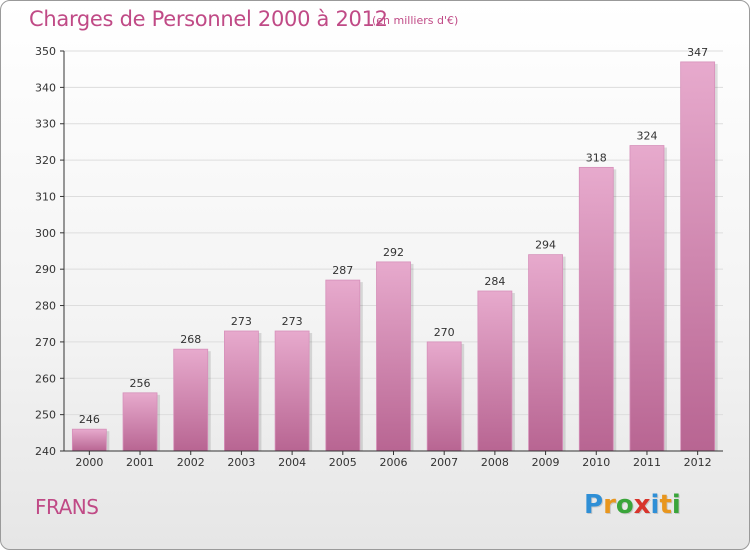 Image resolution: width=750 pixels, height=550 pixels. I want to click on proxiti-logo: Proxiti, so click(632, 505).